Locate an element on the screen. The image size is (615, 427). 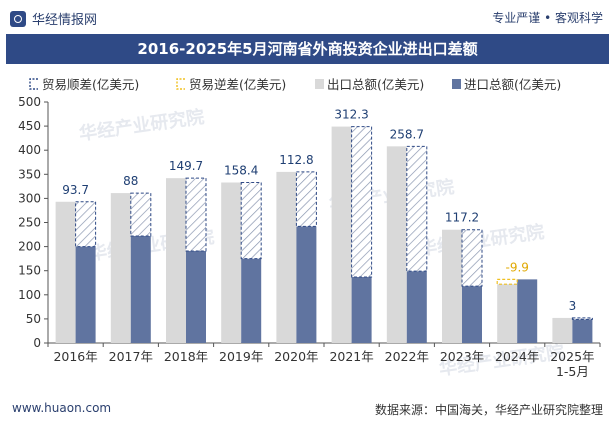
y-tick-label: 50 is located at coordinates (33, 319).